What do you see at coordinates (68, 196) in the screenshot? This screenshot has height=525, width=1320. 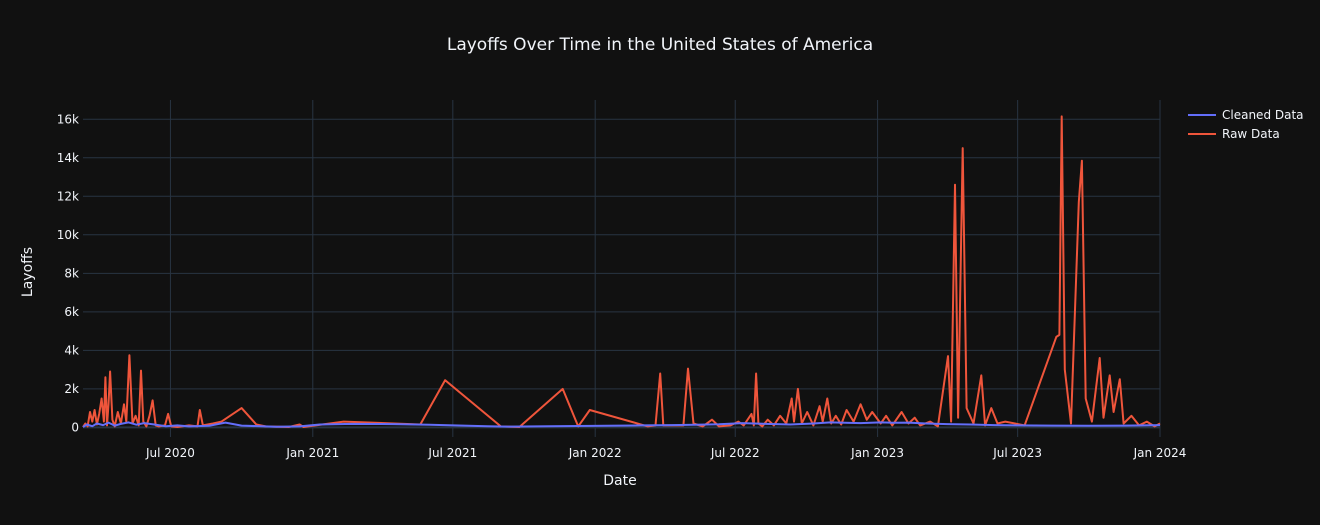 I see `y-tick-label: 12k` at bounding box center [68, 196].